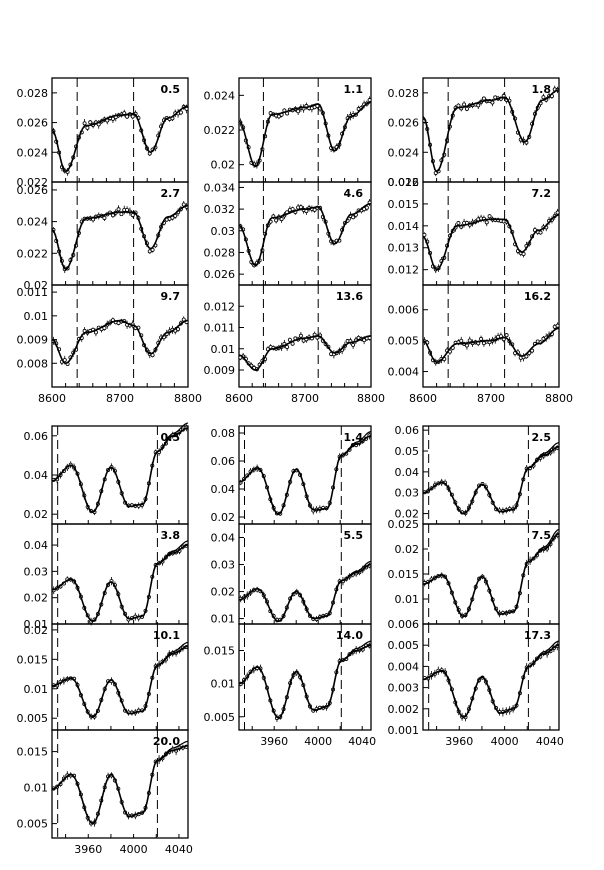 This screenshot has width=604, height=870. Describe the element at coordinates (274, 741) in the screenshot. I see `x-tick-label: 3960` at that location.